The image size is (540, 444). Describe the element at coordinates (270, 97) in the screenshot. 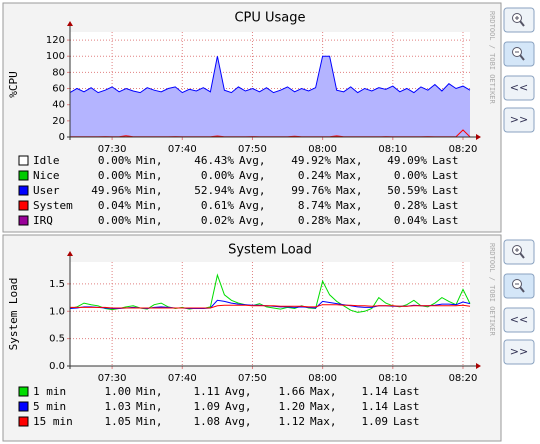

I see `area` at that location.